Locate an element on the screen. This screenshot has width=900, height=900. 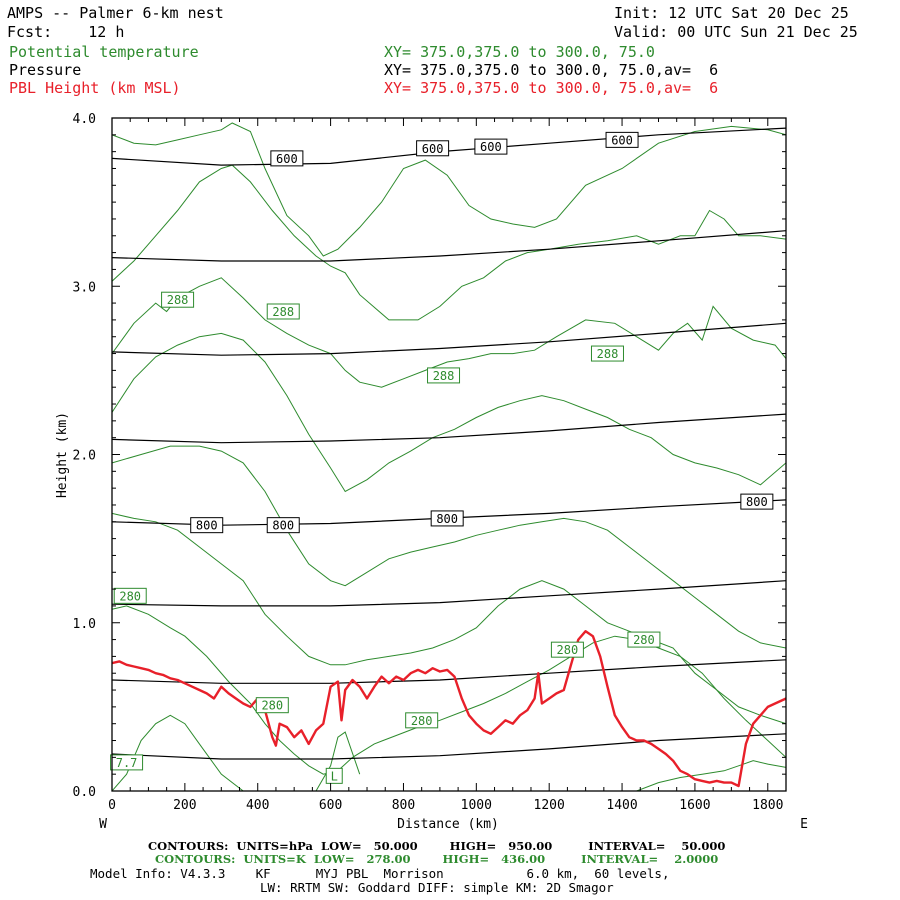
x-tick-label: 400 is located at coordinates (257, 805).